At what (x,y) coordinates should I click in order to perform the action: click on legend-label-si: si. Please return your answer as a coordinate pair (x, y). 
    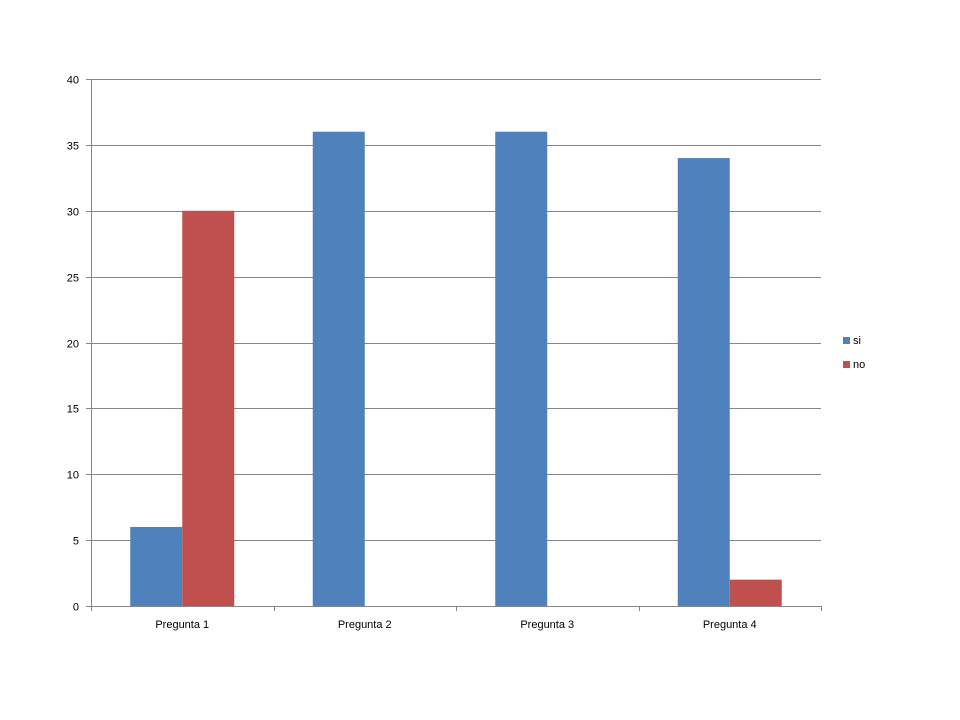
    Looking at the image, I should click on (857, 341).